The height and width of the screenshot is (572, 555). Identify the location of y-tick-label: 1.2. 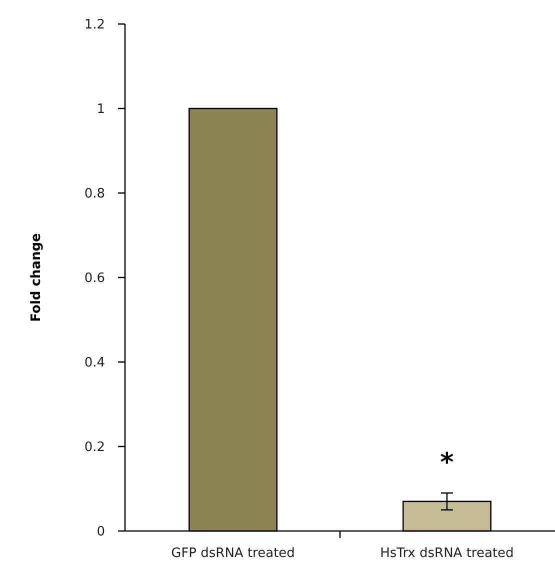
(94, 25).